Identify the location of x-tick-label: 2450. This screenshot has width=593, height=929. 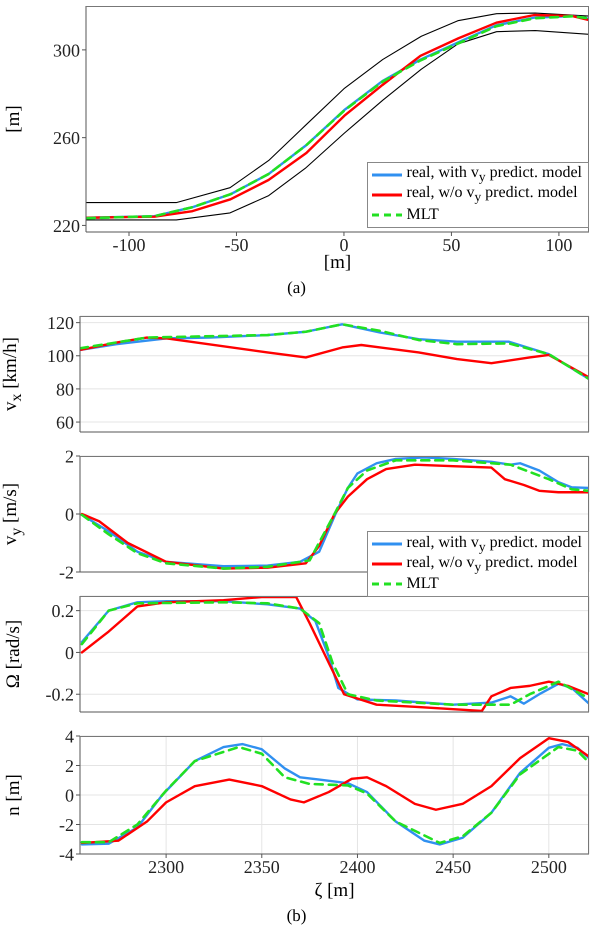
(453, 866).